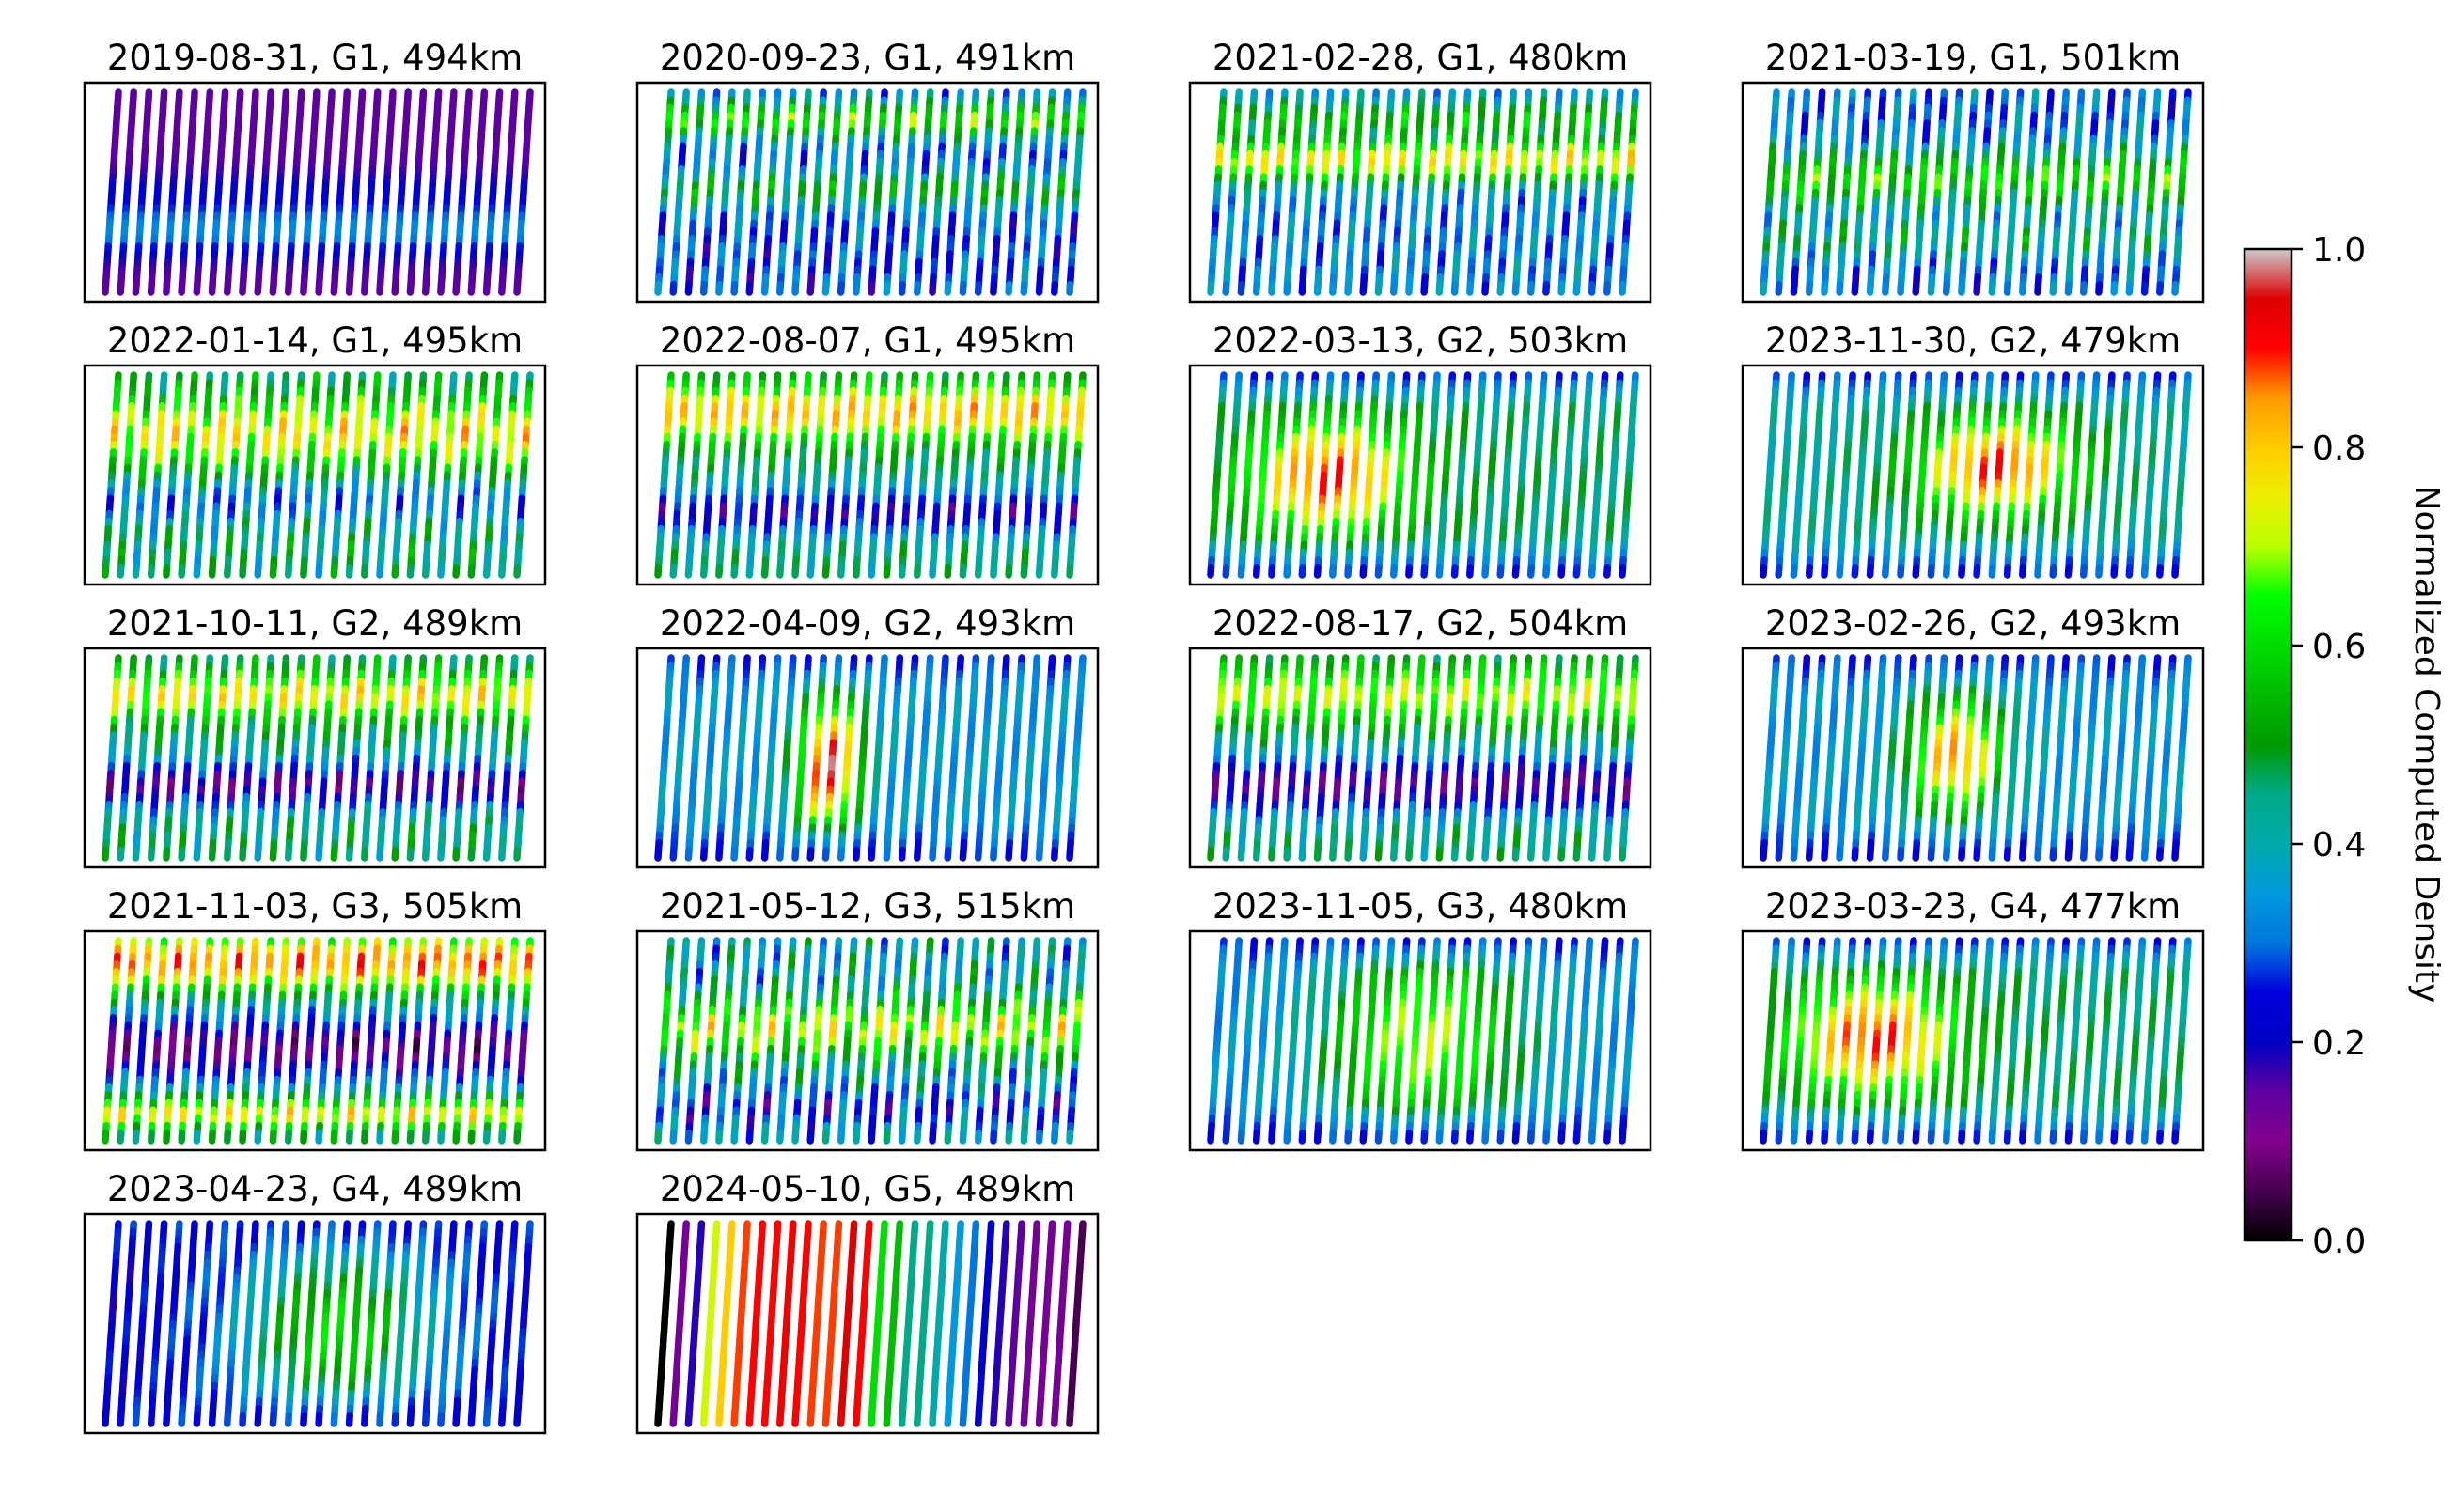  What do you see at coordinates (315, 58) in the screenshot?
I see `panel-title: 2019-08-31, G1, 494km` at bounding box center [315, 58].